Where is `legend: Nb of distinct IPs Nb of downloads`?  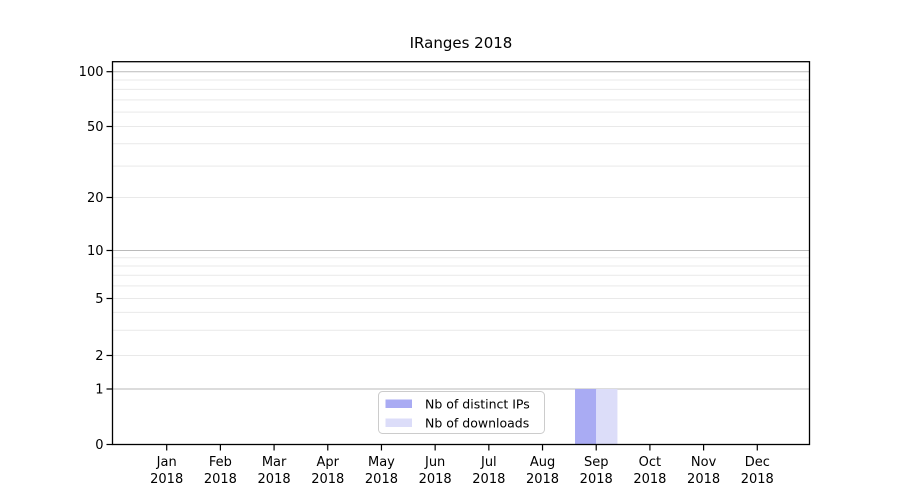
legend: Nb of distinct IPs Nb of downloads is located at coordinates (461, 412).